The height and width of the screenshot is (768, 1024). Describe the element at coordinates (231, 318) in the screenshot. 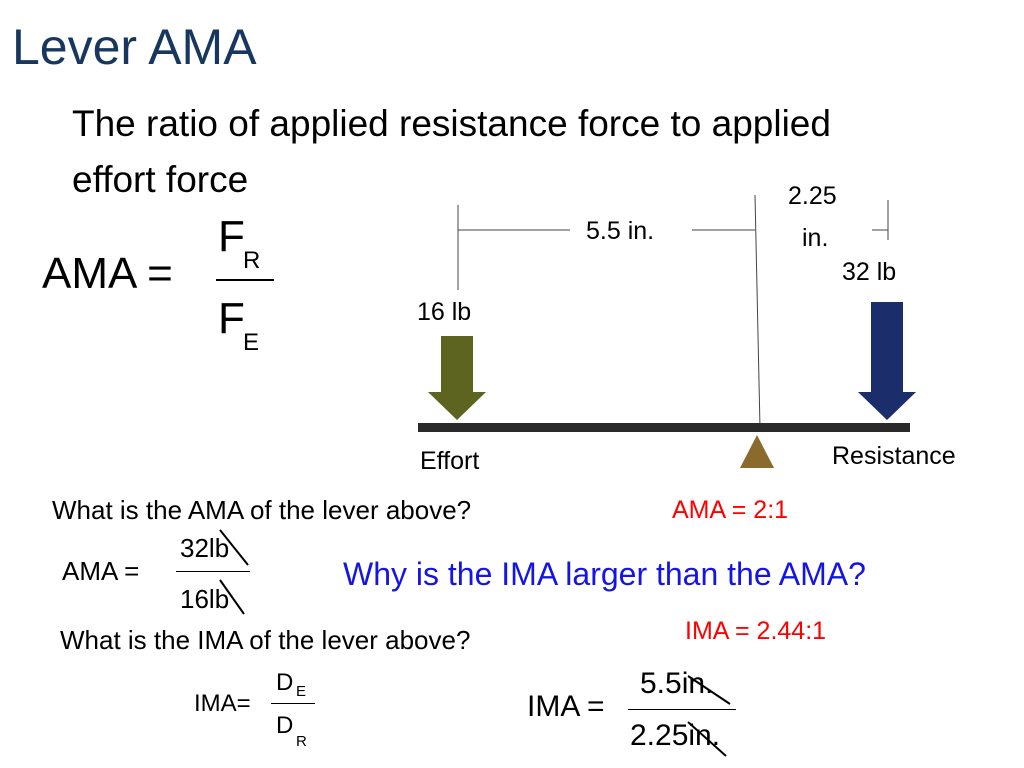

I see `ama-formula-denominator: F` at that location.